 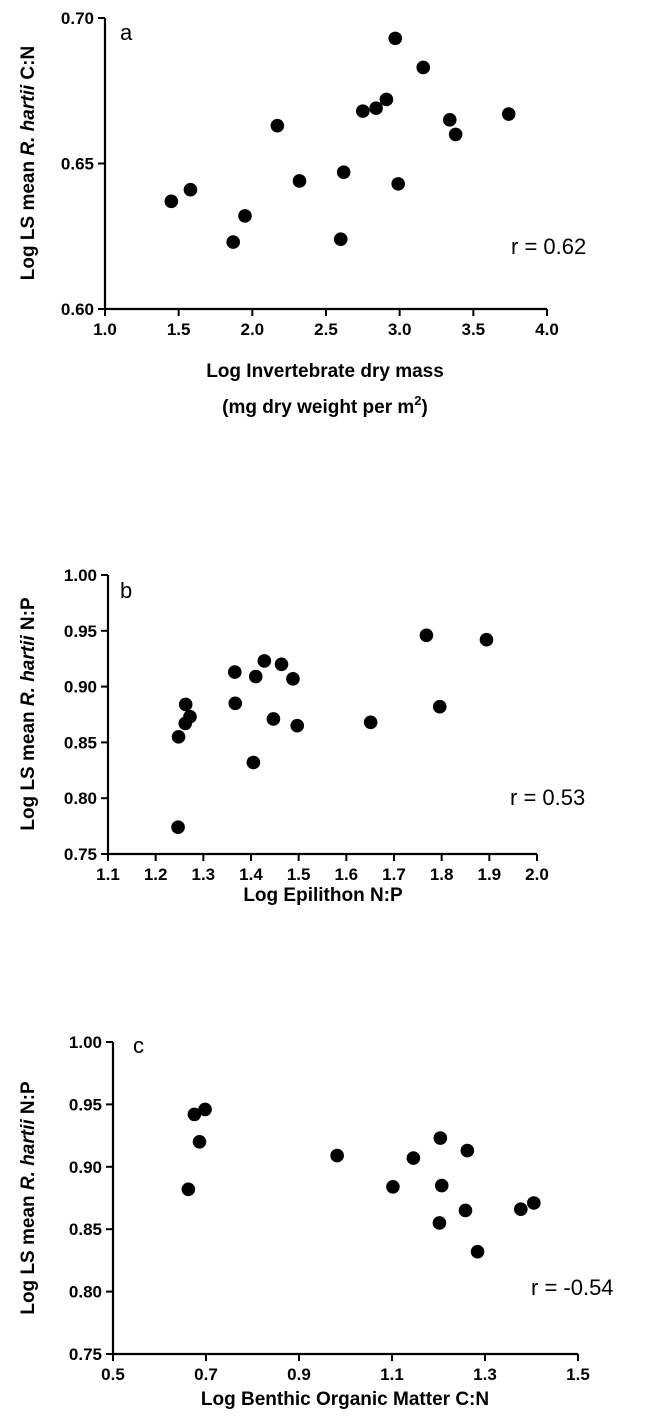 I want to click on panel-b-y-tick-label-0: 0.75, so click(x=80, y=854).